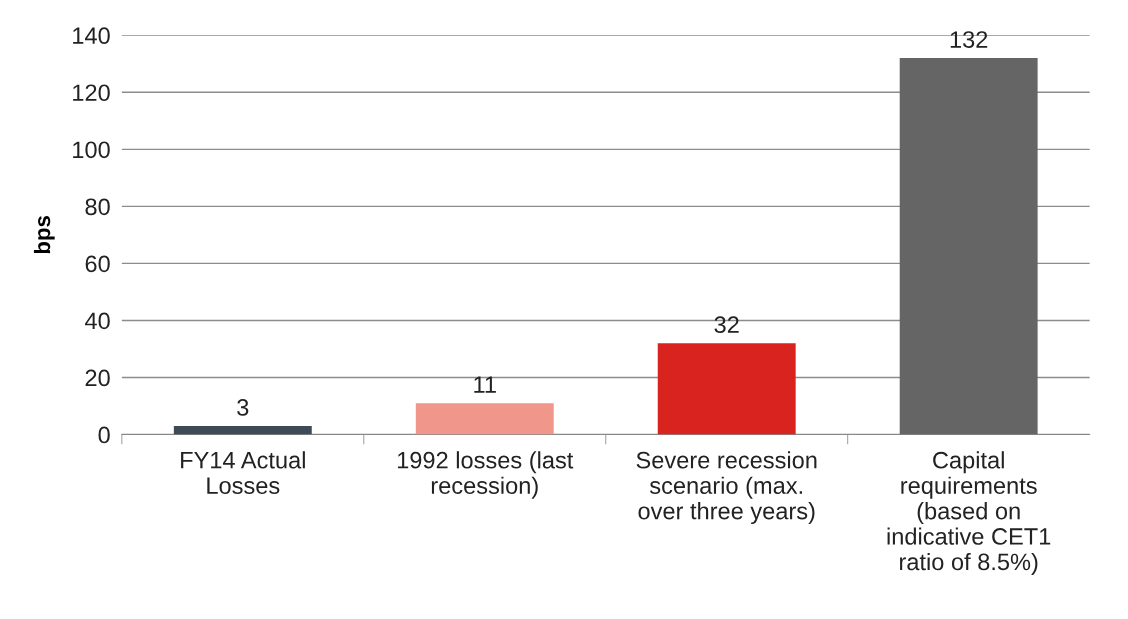 The height and width of the screenshot is (619, 1128). Describe the element at coordinates (969, 39) in the screenshot. I see `data-label: 132` at that location.